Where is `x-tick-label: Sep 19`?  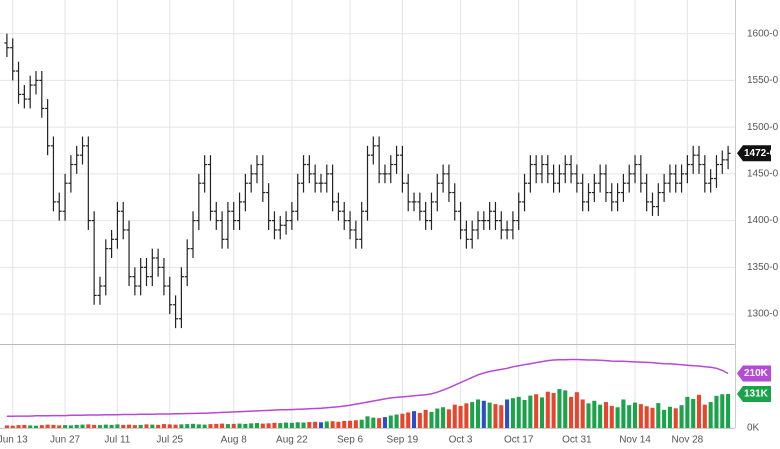
x-tick-label: Sep 19 is located at coordinates (403, 440).